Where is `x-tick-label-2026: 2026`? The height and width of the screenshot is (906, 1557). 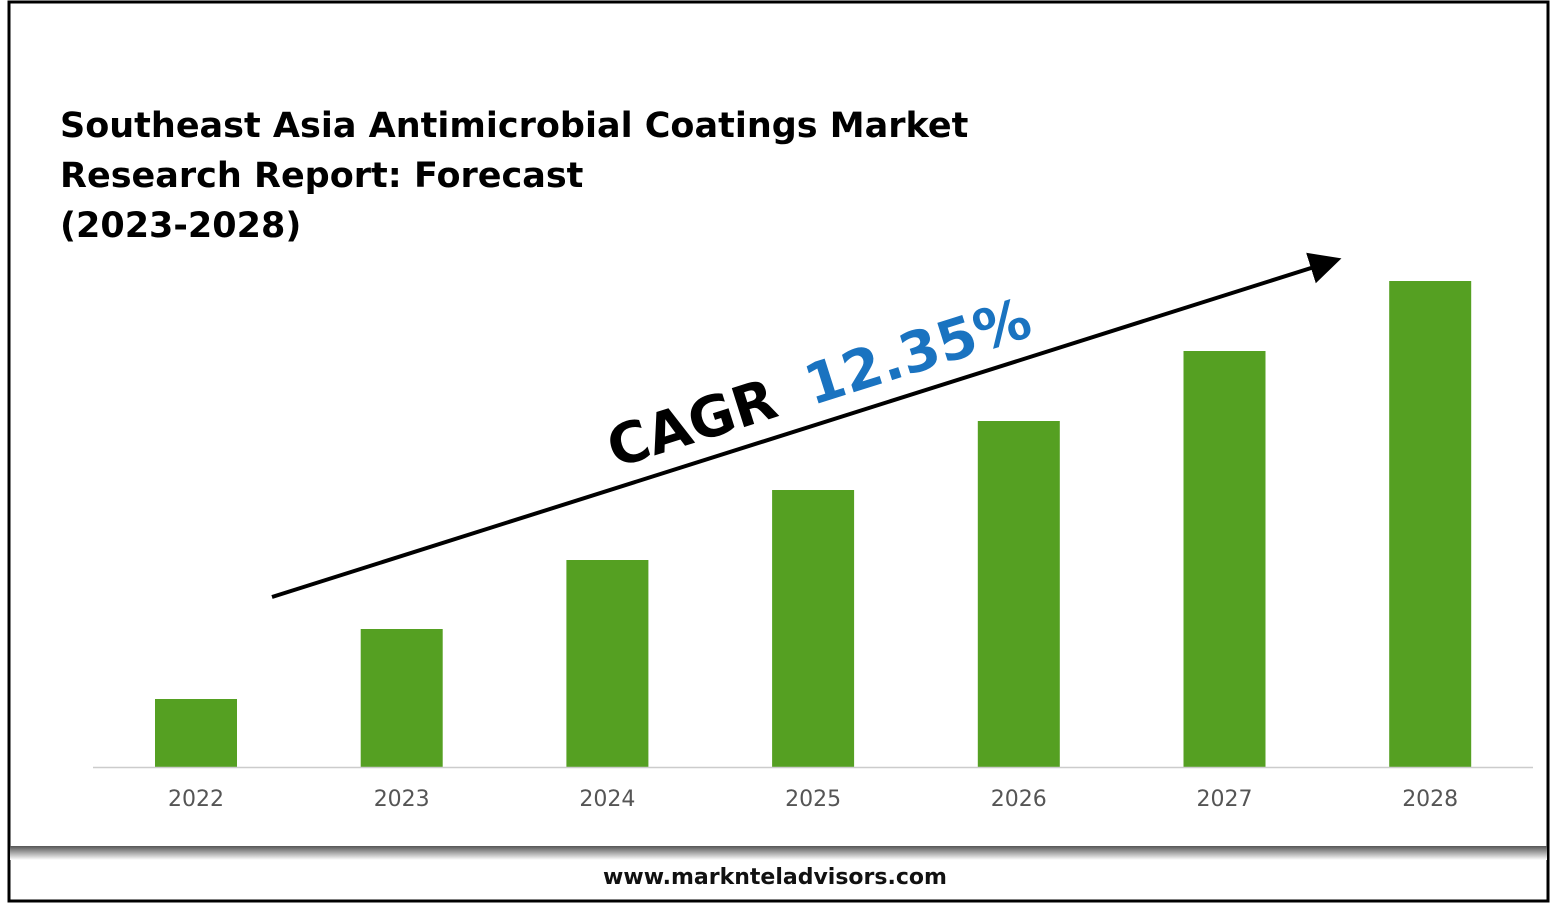
x-tick-label-2026: 2026 is located at coordinates (1019, 799).